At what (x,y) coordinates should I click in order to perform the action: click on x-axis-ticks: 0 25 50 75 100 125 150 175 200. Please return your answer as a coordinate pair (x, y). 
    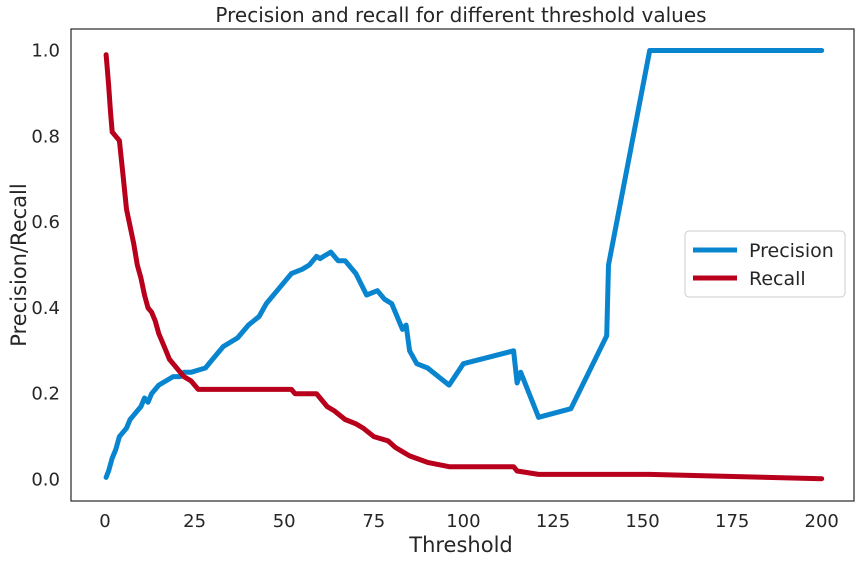
    Looking at the image, I should click on (469, 521).